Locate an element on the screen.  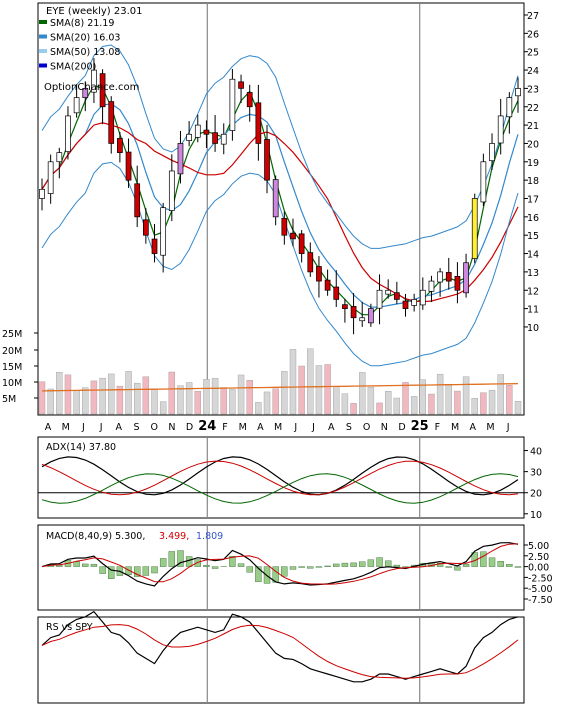
macd-tick-label: 2.50 is located at coordinates (538, 557).